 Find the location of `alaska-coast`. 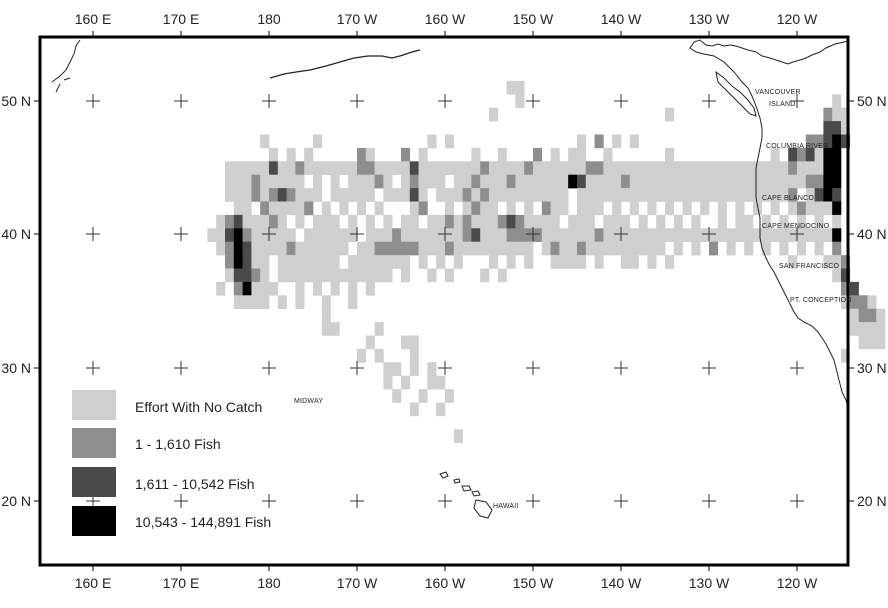

alaska-coast is located at coordinates (345, 64).